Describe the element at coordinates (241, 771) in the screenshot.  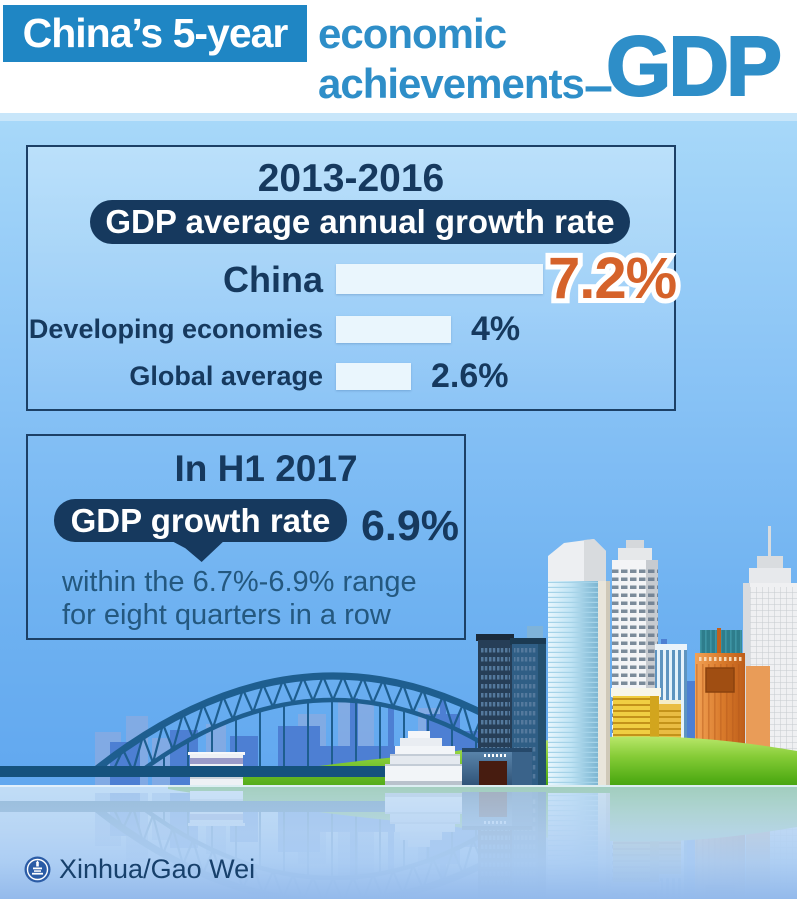
I see `bridge-deck` at that location.